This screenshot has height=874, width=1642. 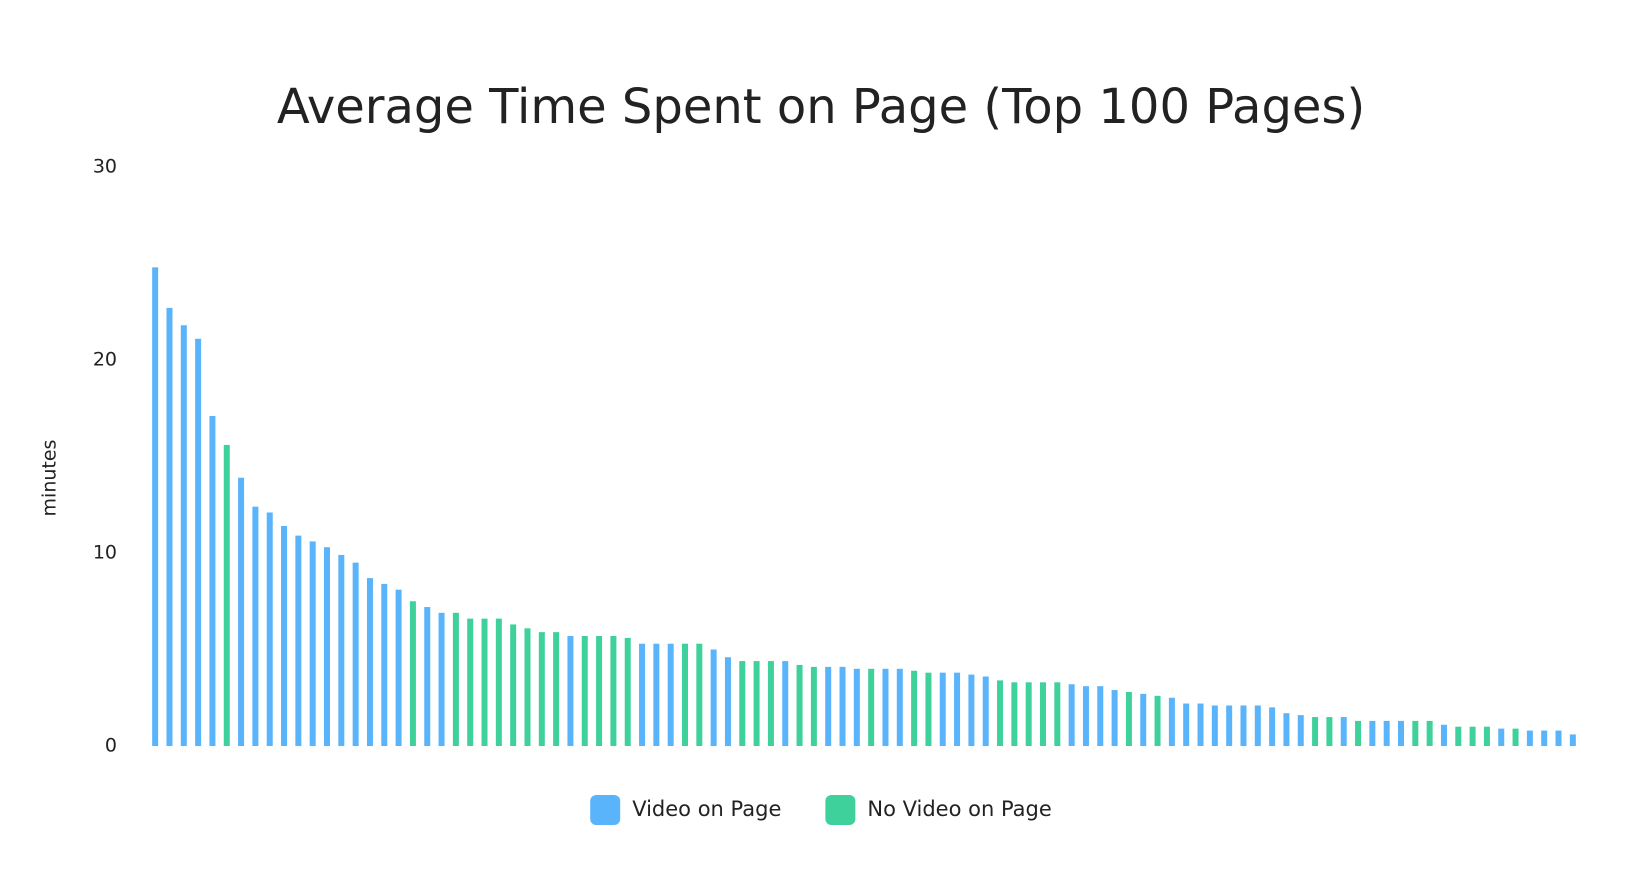 What do you see at coordinates (111, 746) in the screenshot?
I see `y-tick-label: 0` at bounding box center [111, 746].